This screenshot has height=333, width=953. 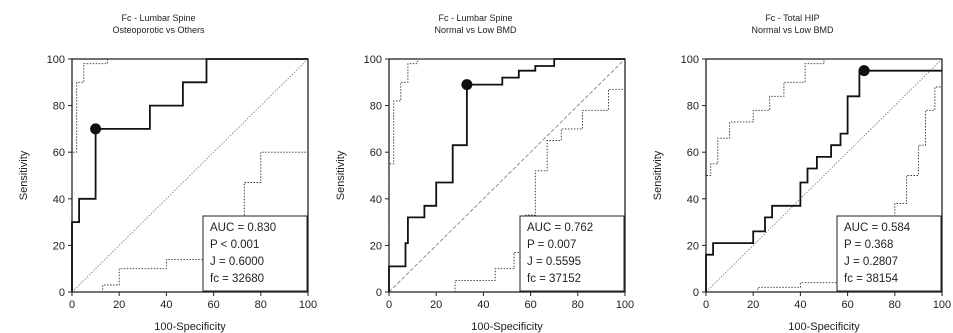 I want to click on stats-line: J = 0.2807, so click(x=871, y=262).